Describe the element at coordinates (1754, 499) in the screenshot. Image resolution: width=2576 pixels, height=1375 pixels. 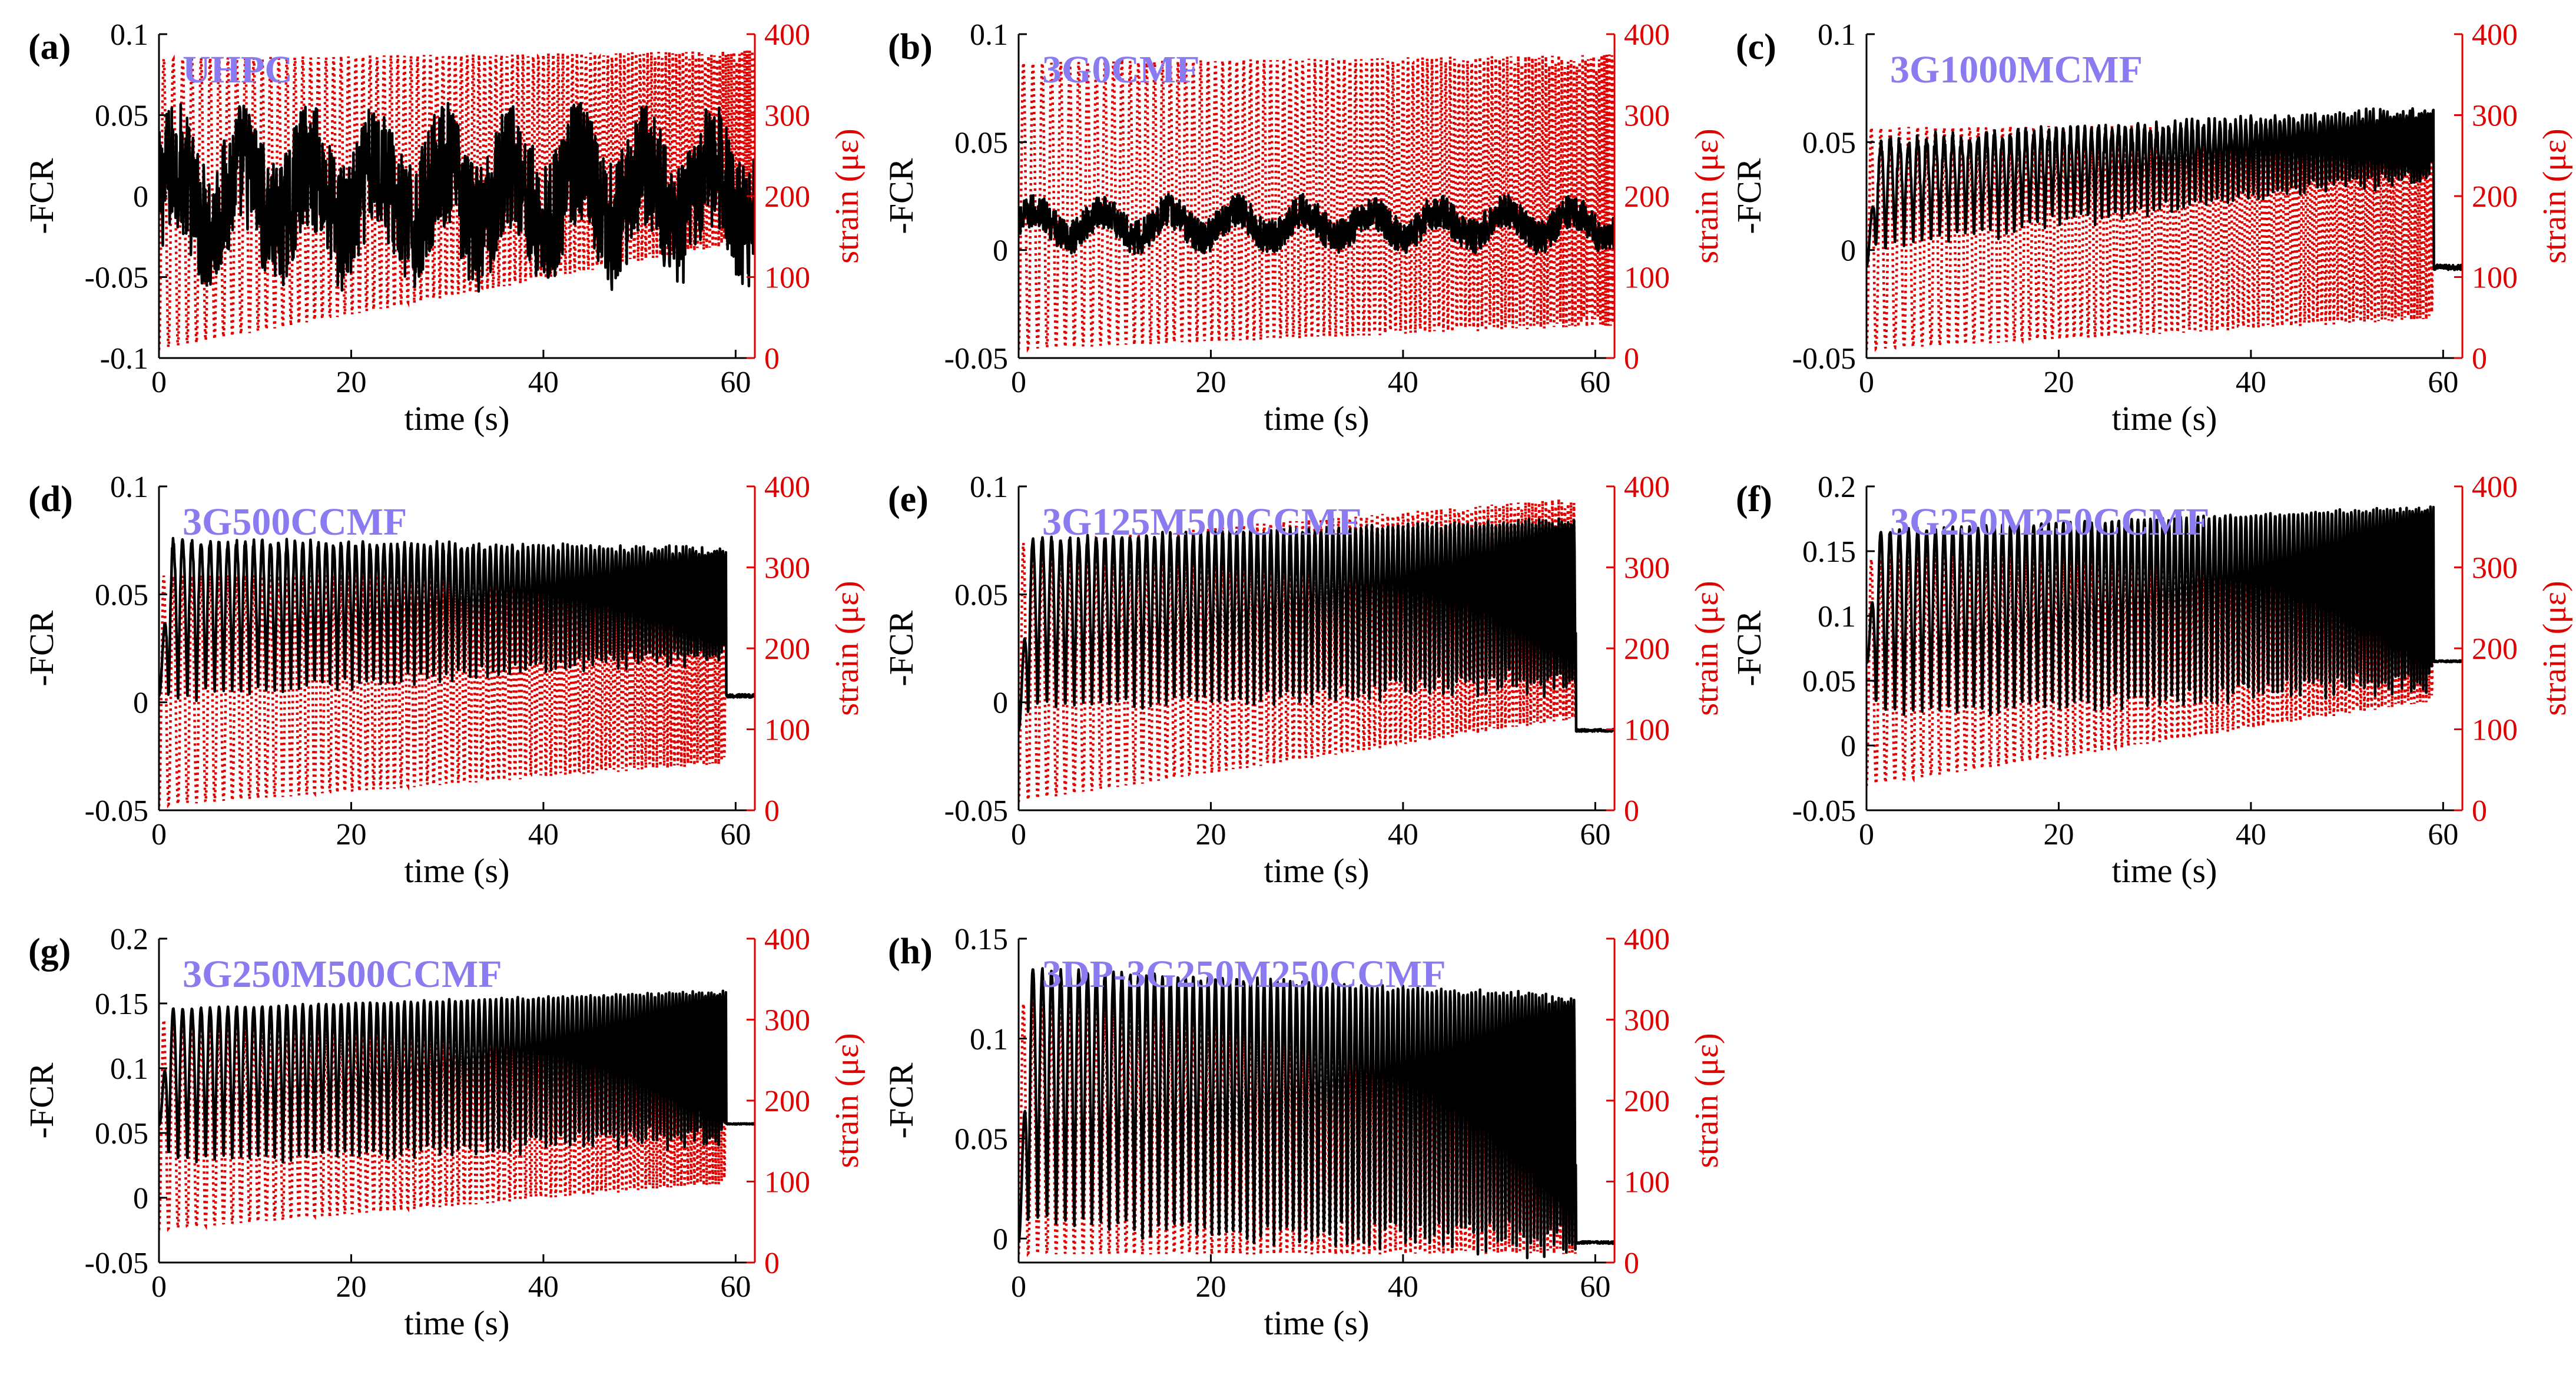
I see `panel-label: (f)` at that location.